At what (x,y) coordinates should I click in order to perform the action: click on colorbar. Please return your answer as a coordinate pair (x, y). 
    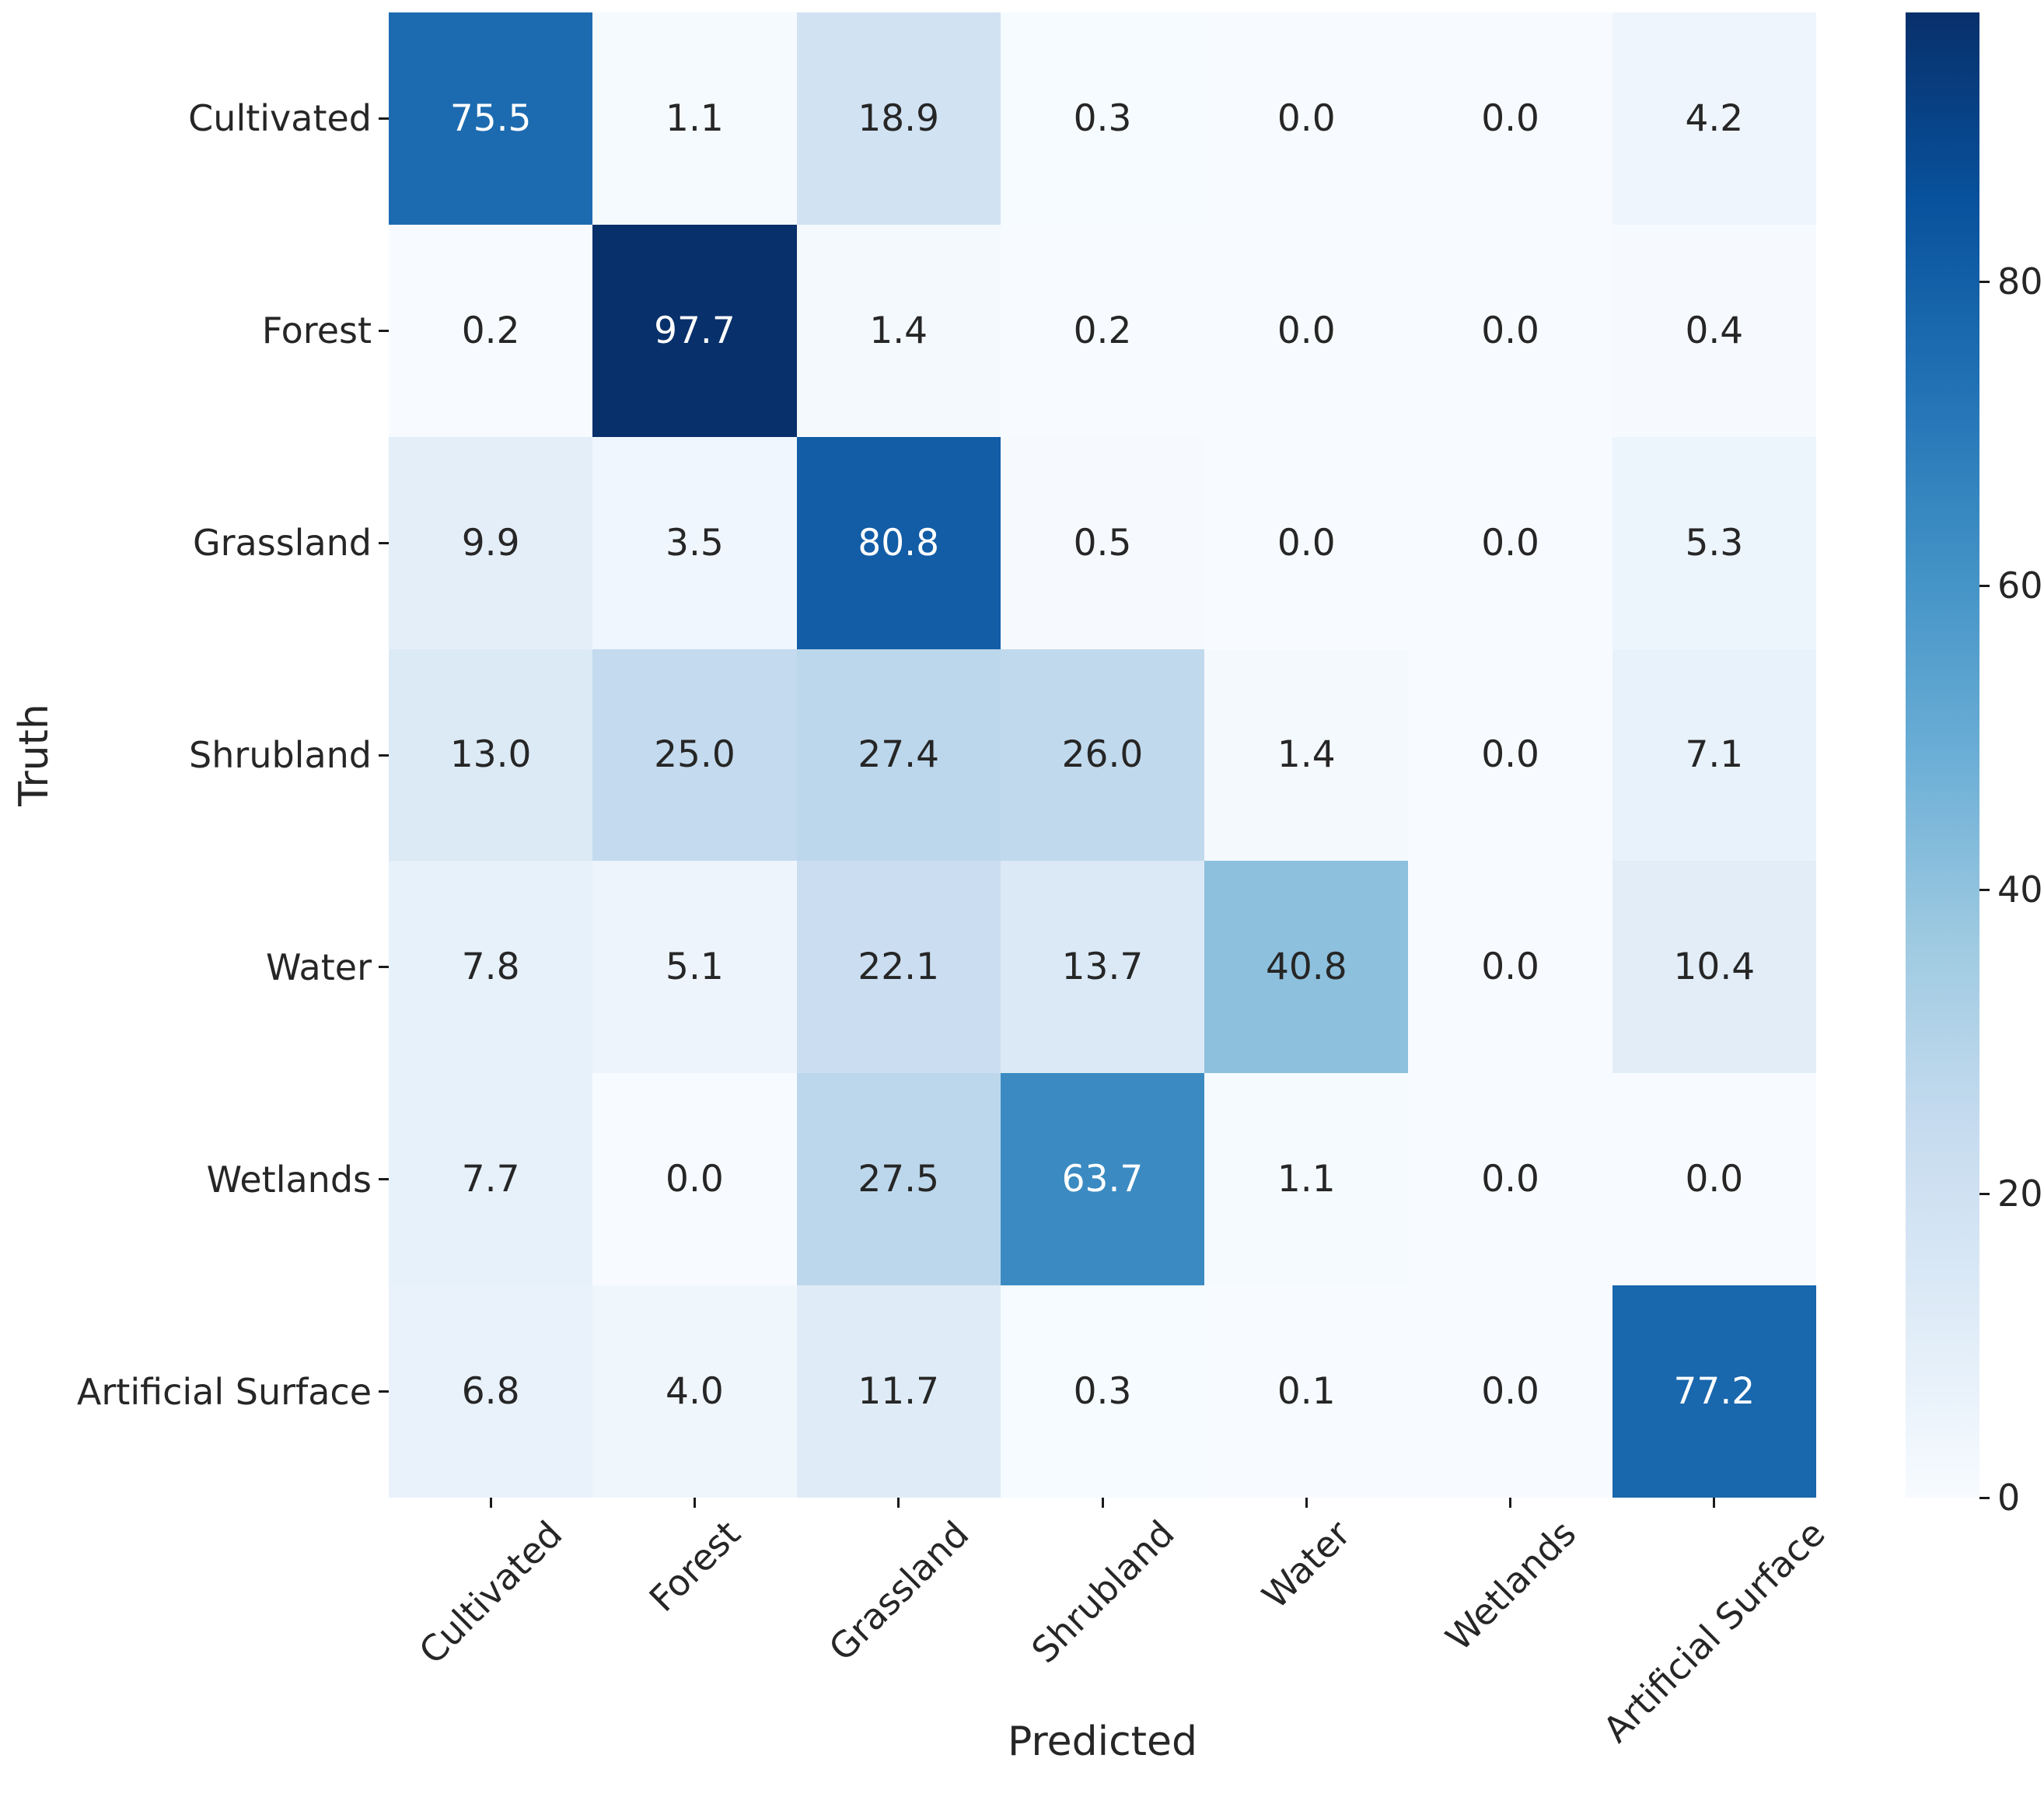
    Looking at the image, I should click on (1943, 755).